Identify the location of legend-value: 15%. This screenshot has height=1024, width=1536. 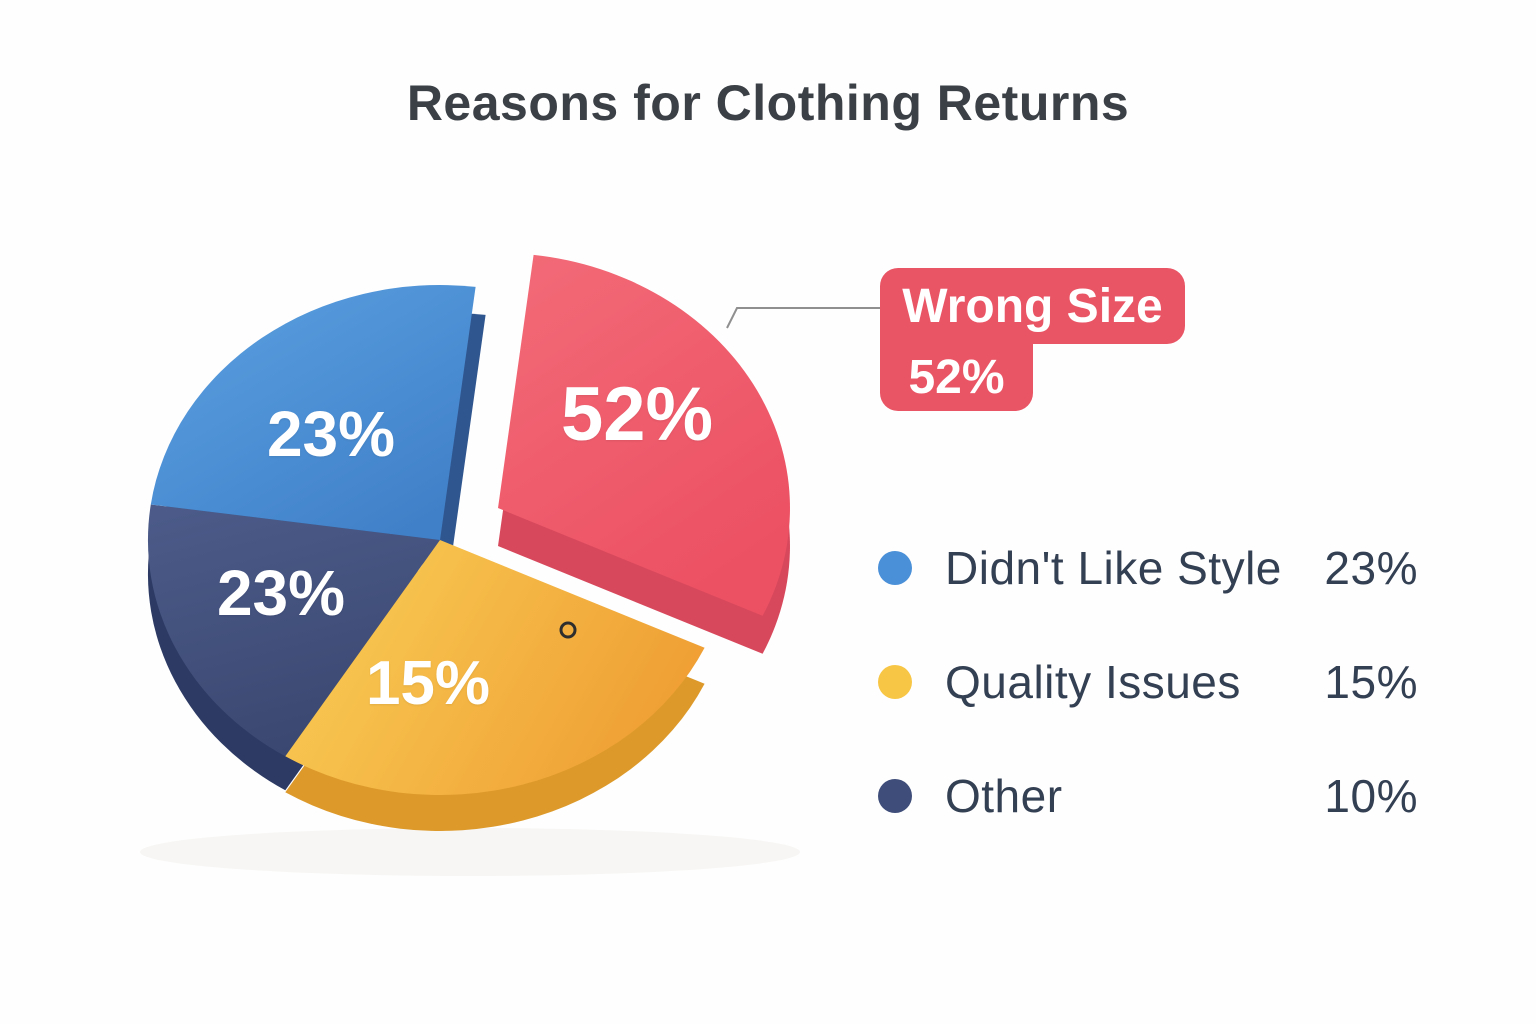
(1371, 682).